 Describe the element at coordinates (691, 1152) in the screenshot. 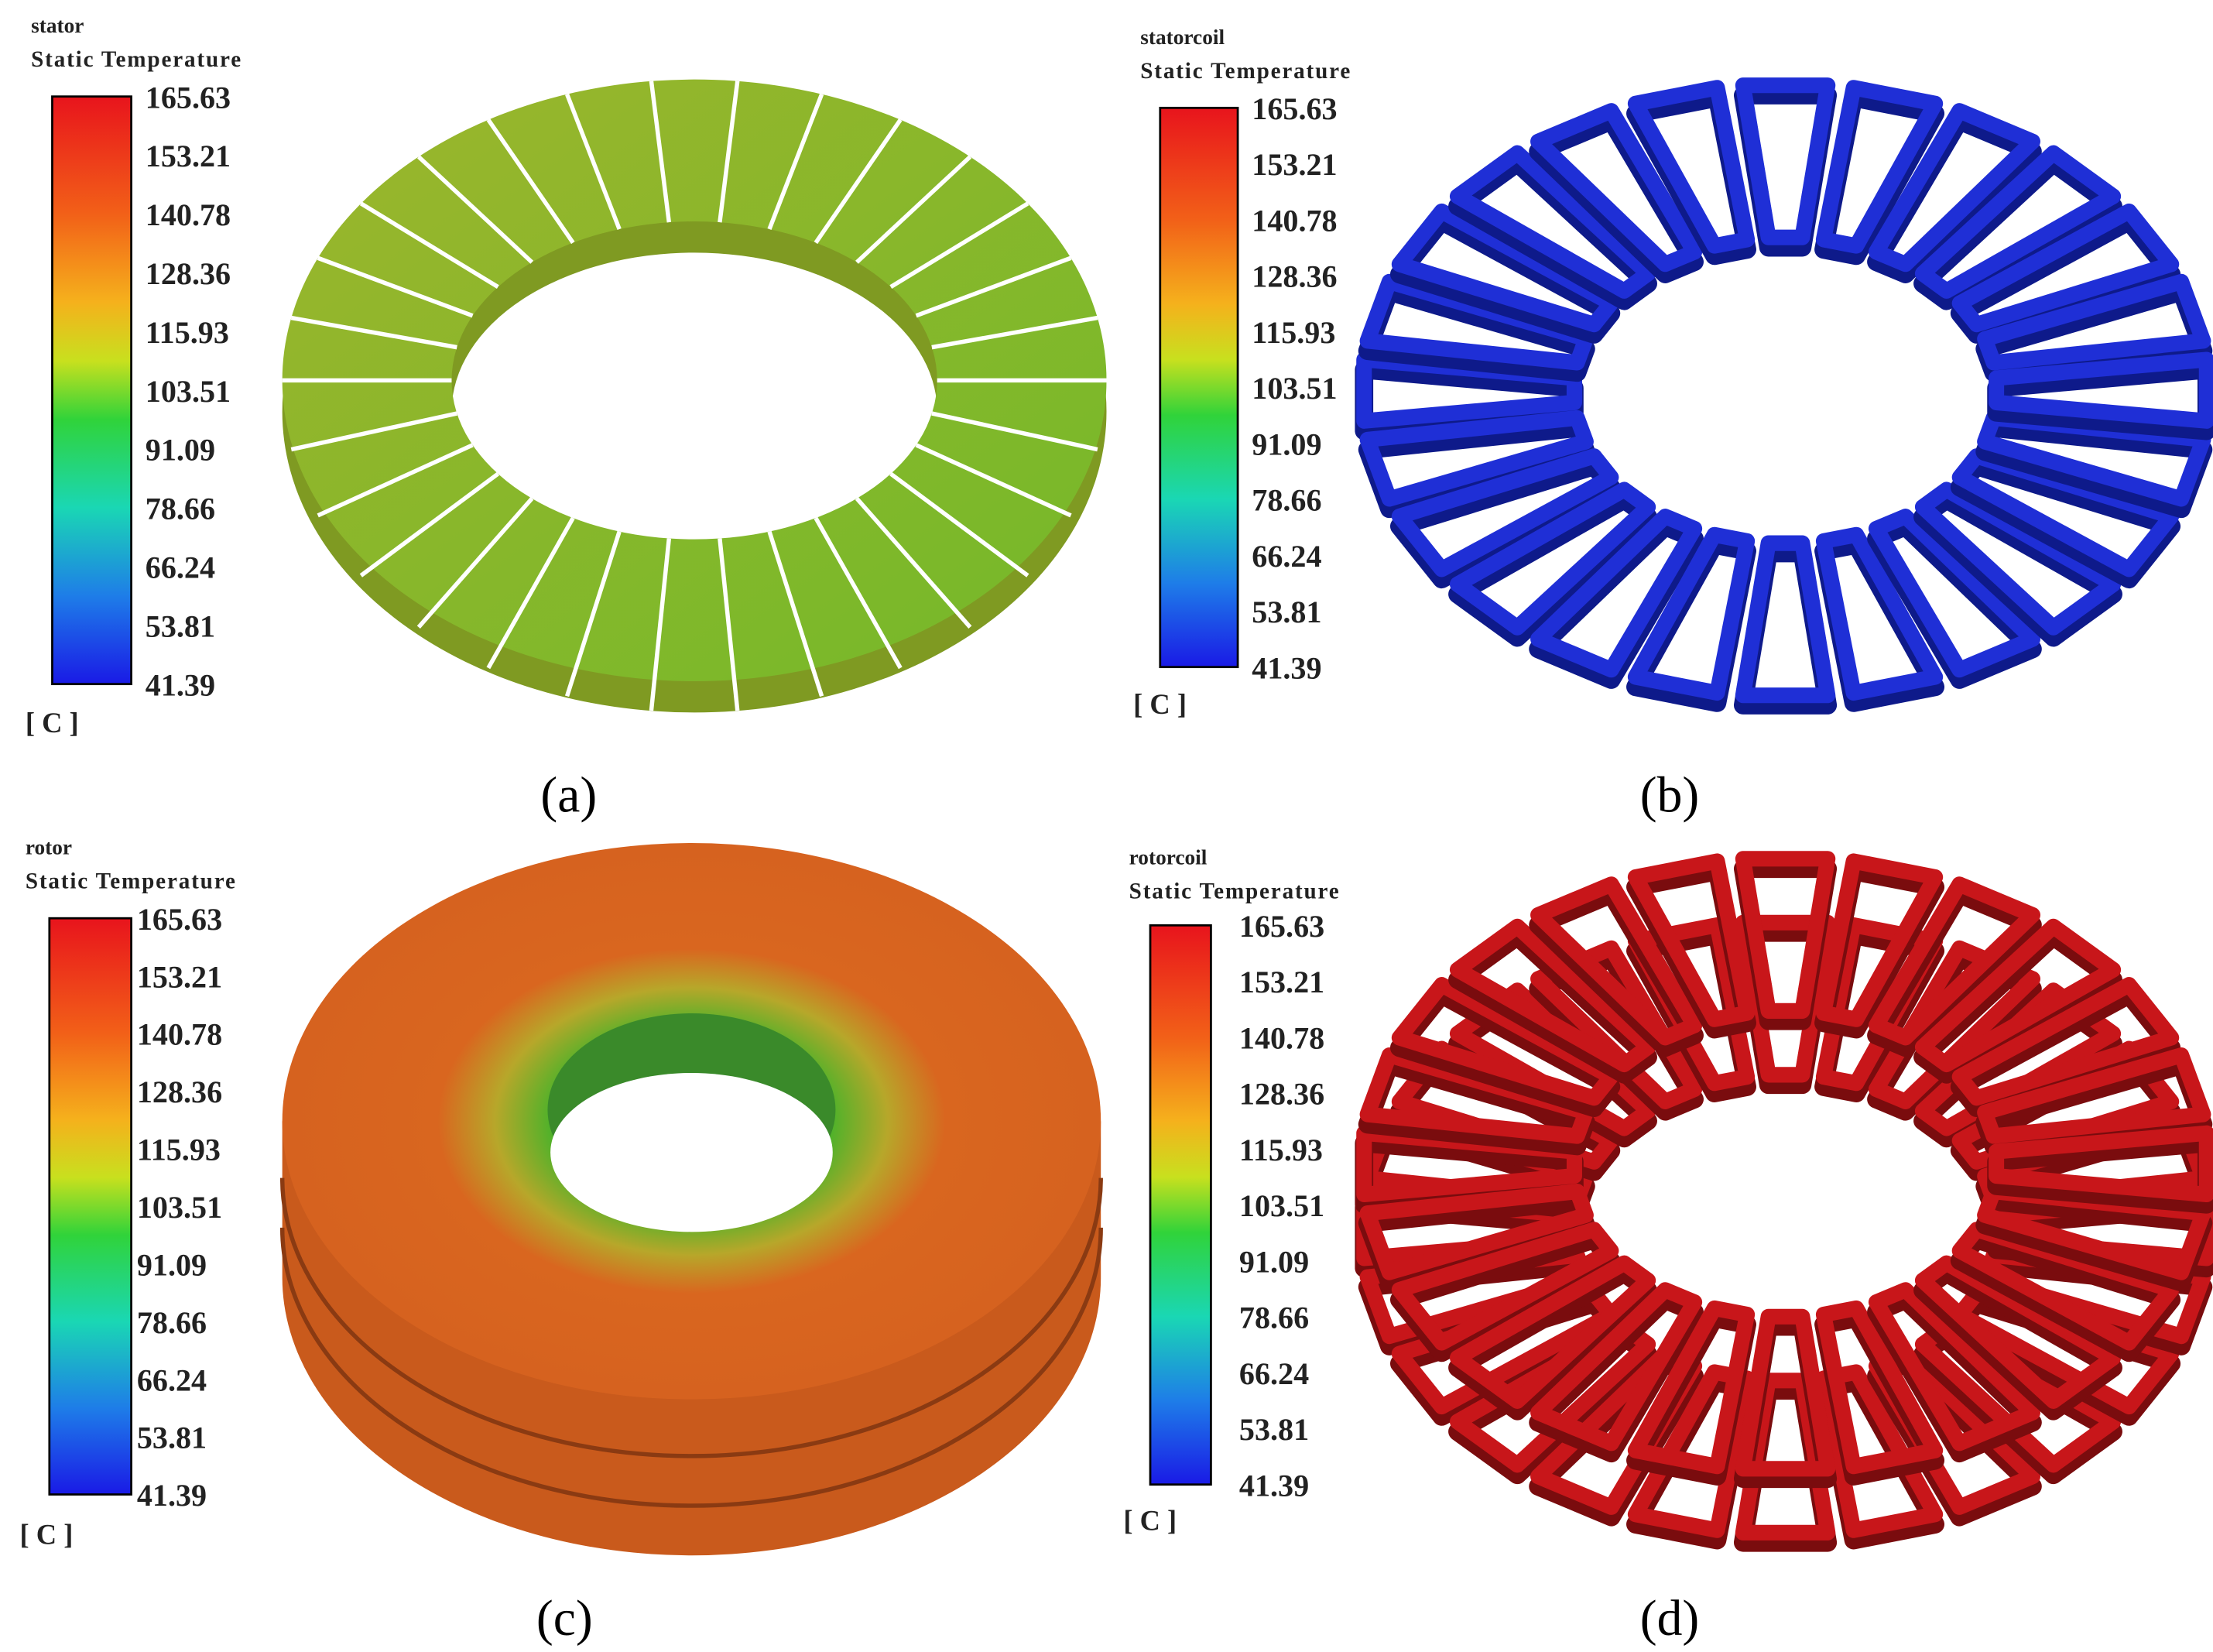

I see `rotor-hole` at that location.